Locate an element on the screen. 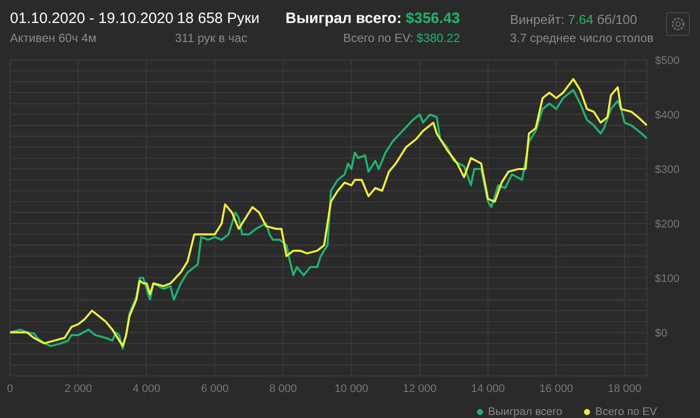  y-tick-label: $300 is located at coordinates (667, 170).